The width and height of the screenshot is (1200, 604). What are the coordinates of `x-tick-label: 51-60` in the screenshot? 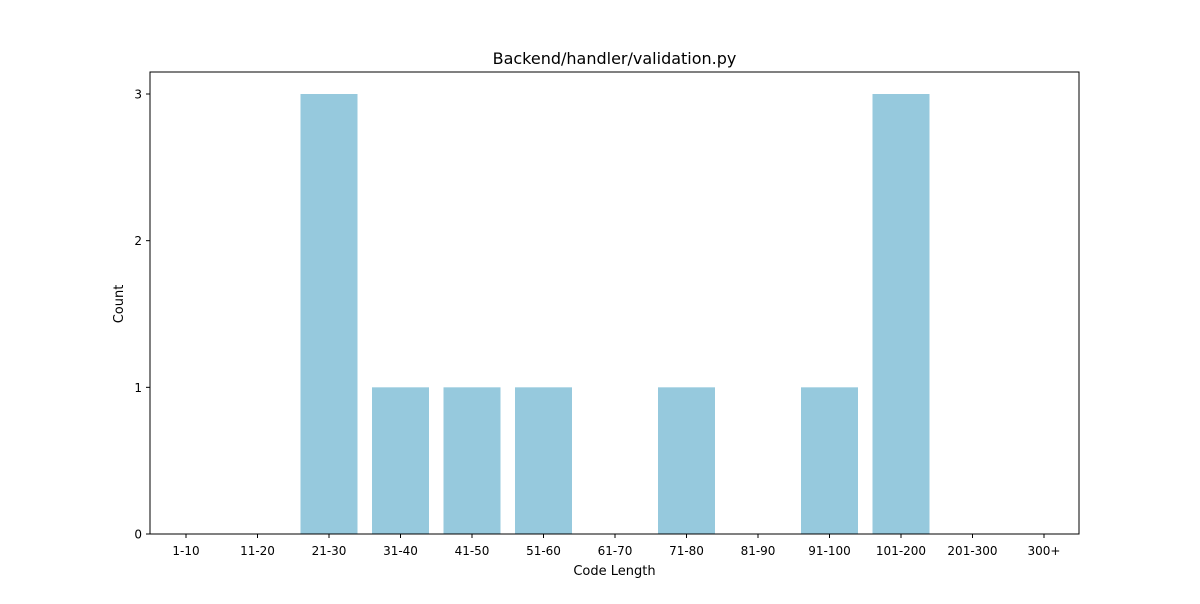 It's located at (543, 551).